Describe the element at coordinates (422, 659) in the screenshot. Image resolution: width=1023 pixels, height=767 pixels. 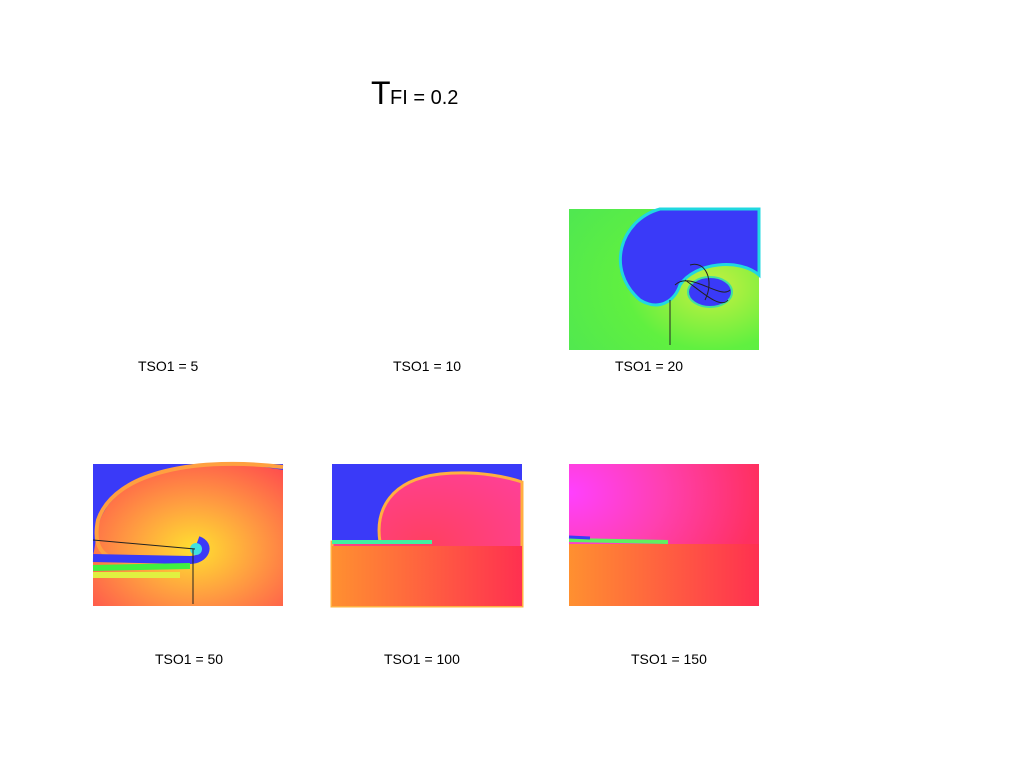
I see `panel-label: TSO1 = 100` at that location.